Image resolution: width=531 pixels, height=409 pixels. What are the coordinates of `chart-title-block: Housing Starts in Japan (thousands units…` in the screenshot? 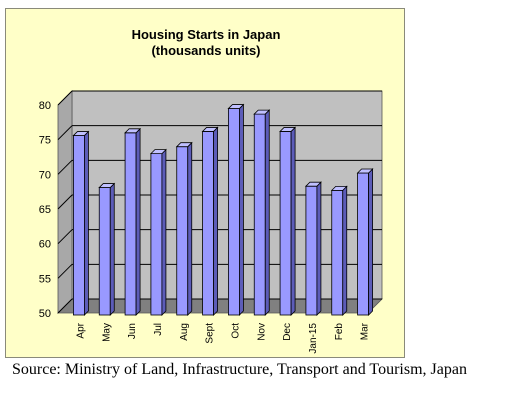 It's located at (206, 43).